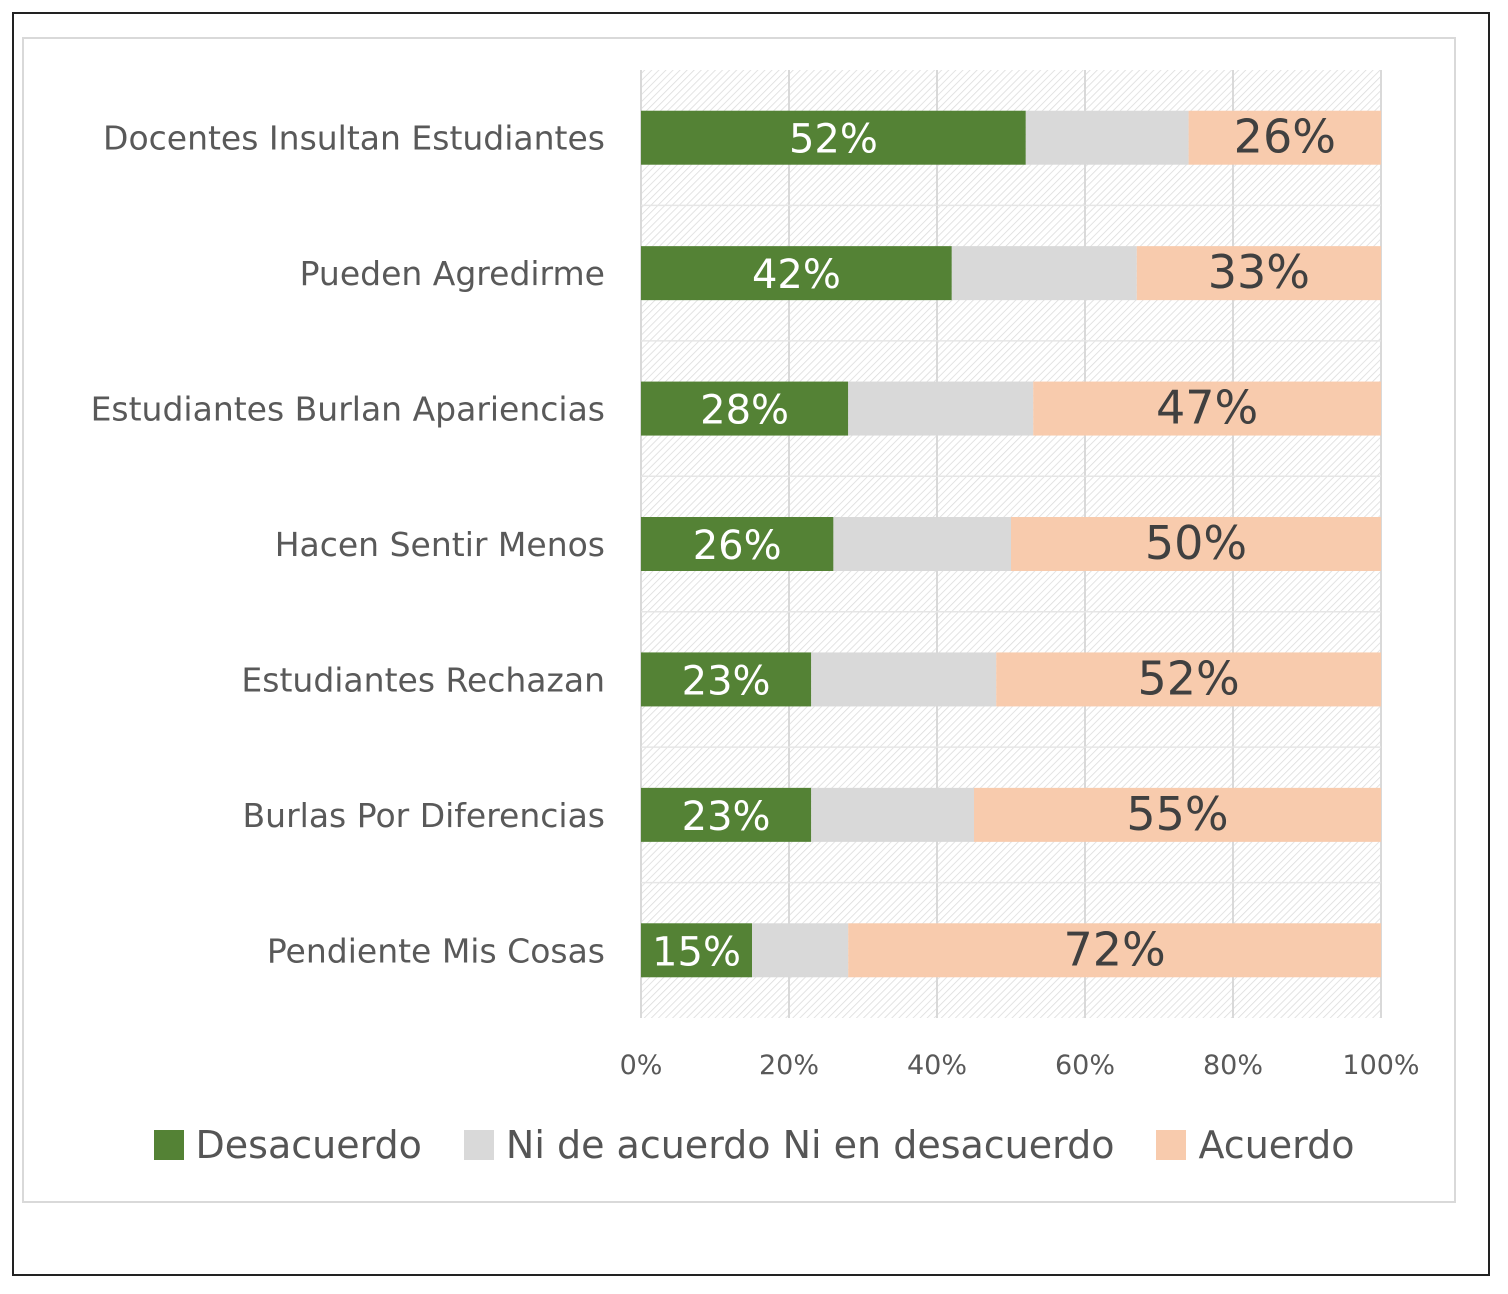 The width and height of the screenshot is (1508, 1294). I want to click on data-label: 47%, so click(1207, 408).